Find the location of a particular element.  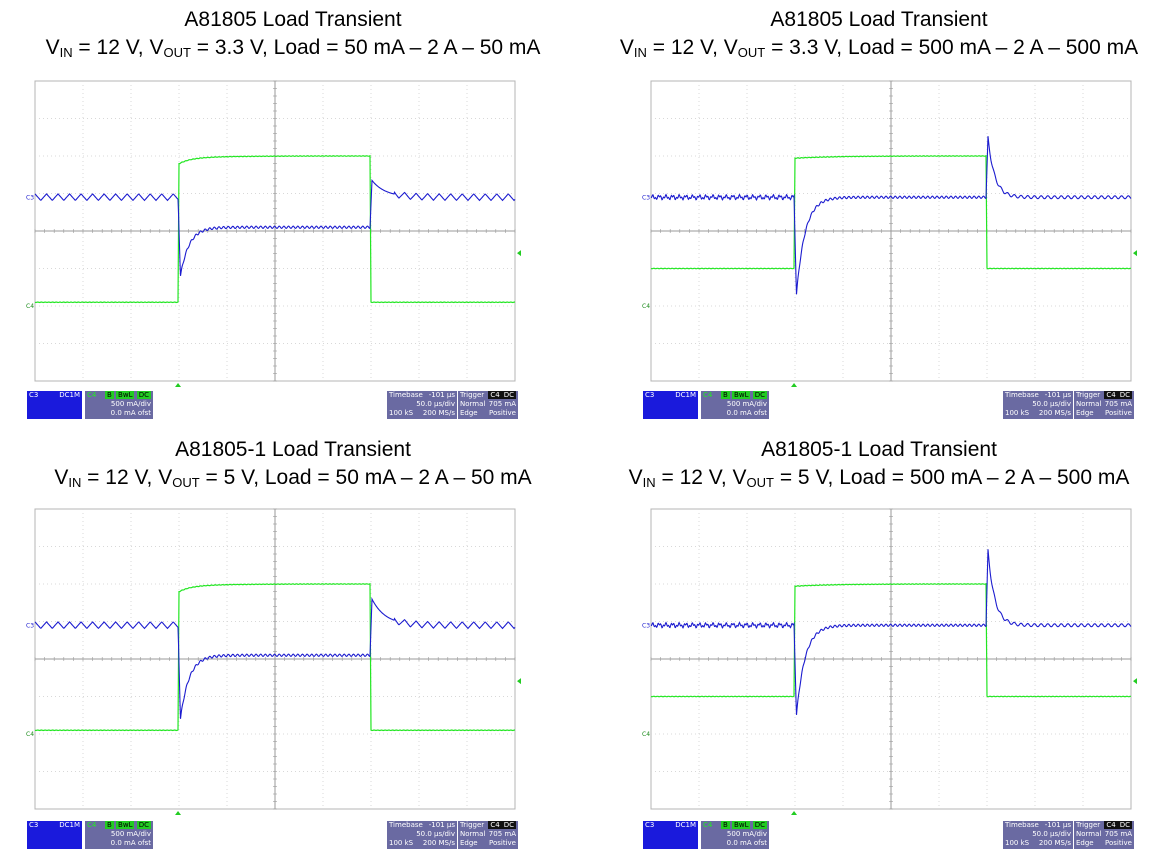

info-row: Trigger C4 DC is located at coordinates (1104, 395).